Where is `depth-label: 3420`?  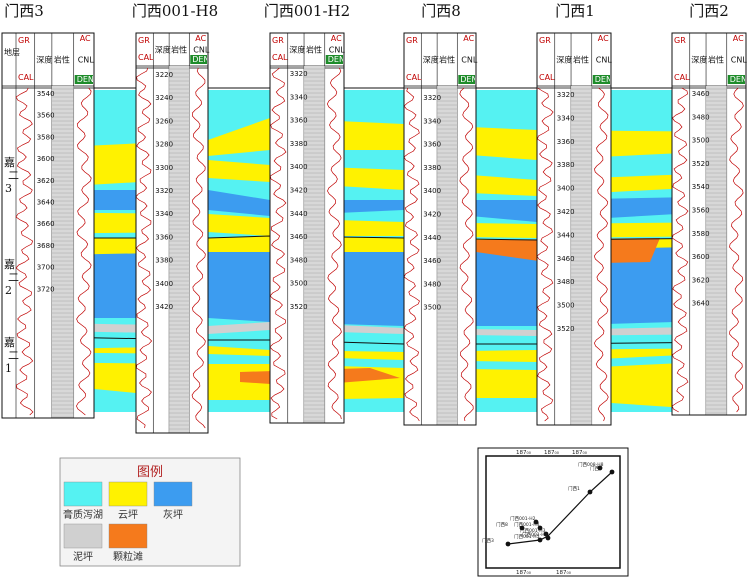
depth-label: 3420 is located at coordinates (432, 215).